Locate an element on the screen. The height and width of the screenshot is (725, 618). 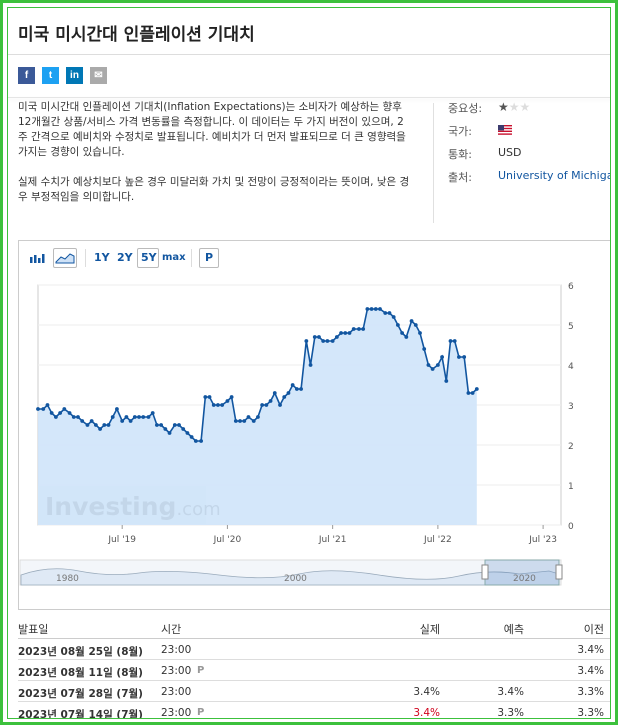
release-date: 2023년 08월 11일 (8월) is located at coordinates (80, 673).